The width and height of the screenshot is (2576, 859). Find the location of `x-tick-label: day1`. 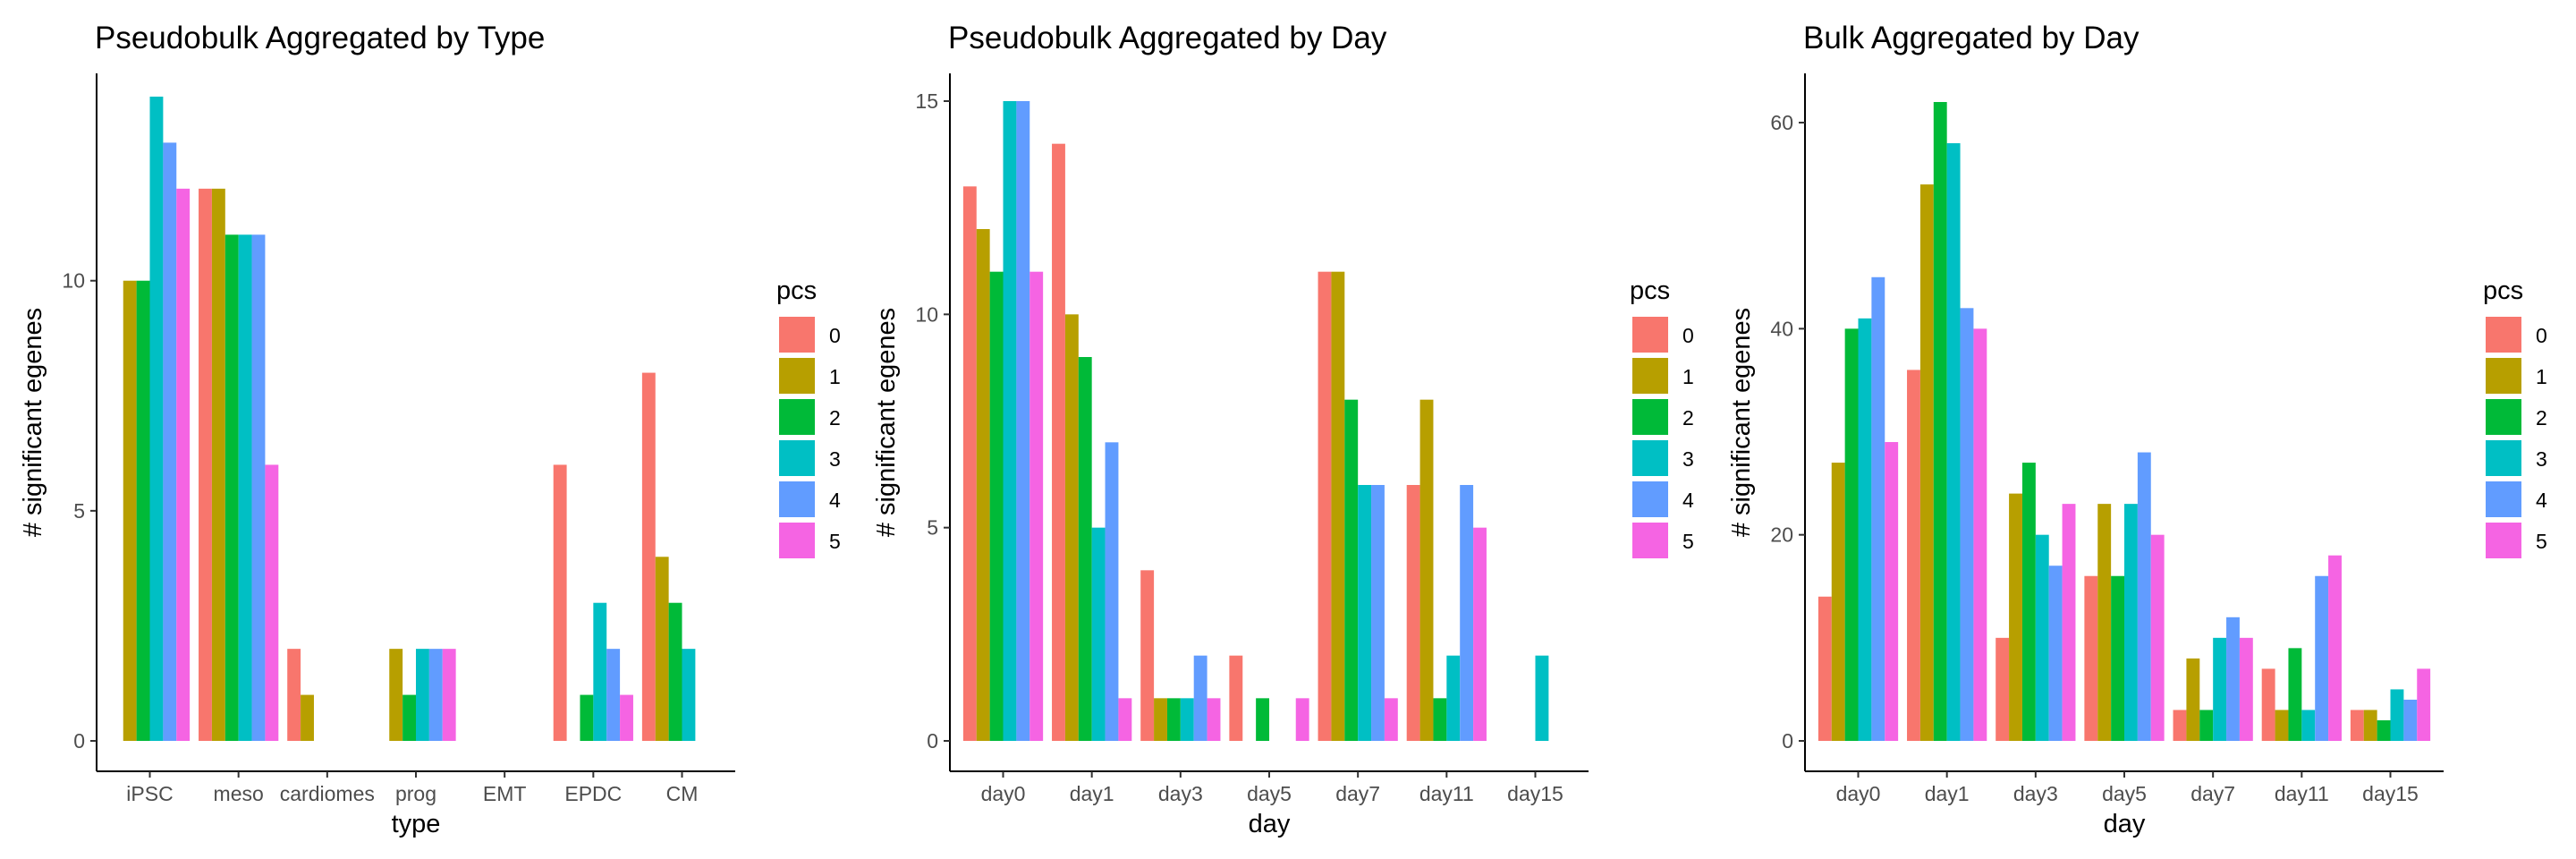

x-tick-label: day1 is located at coordinates (1092, 793).